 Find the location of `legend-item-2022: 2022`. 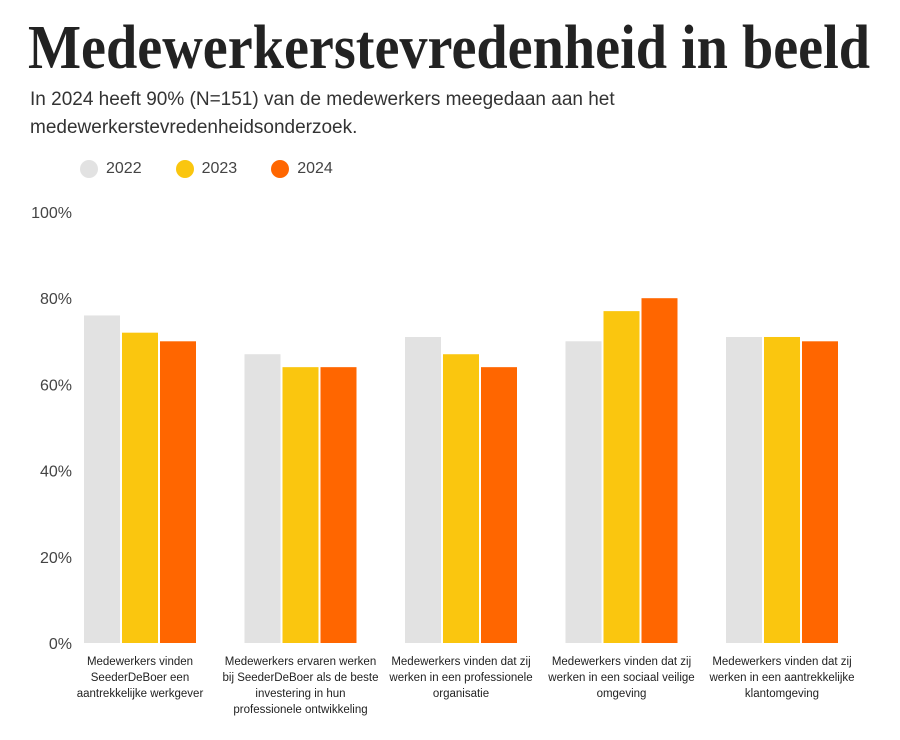

legend-item-2022: 2022 is located at coordinates (111, 169).